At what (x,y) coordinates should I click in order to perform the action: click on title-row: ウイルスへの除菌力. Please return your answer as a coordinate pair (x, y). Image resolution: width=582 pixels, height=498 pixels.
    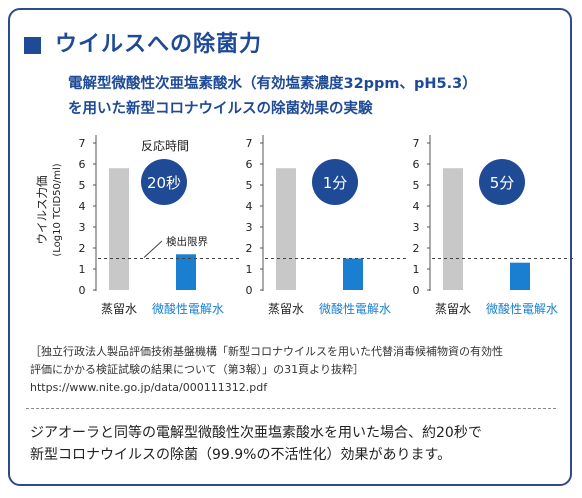
    Looking at the image, I should click on (143, 45).